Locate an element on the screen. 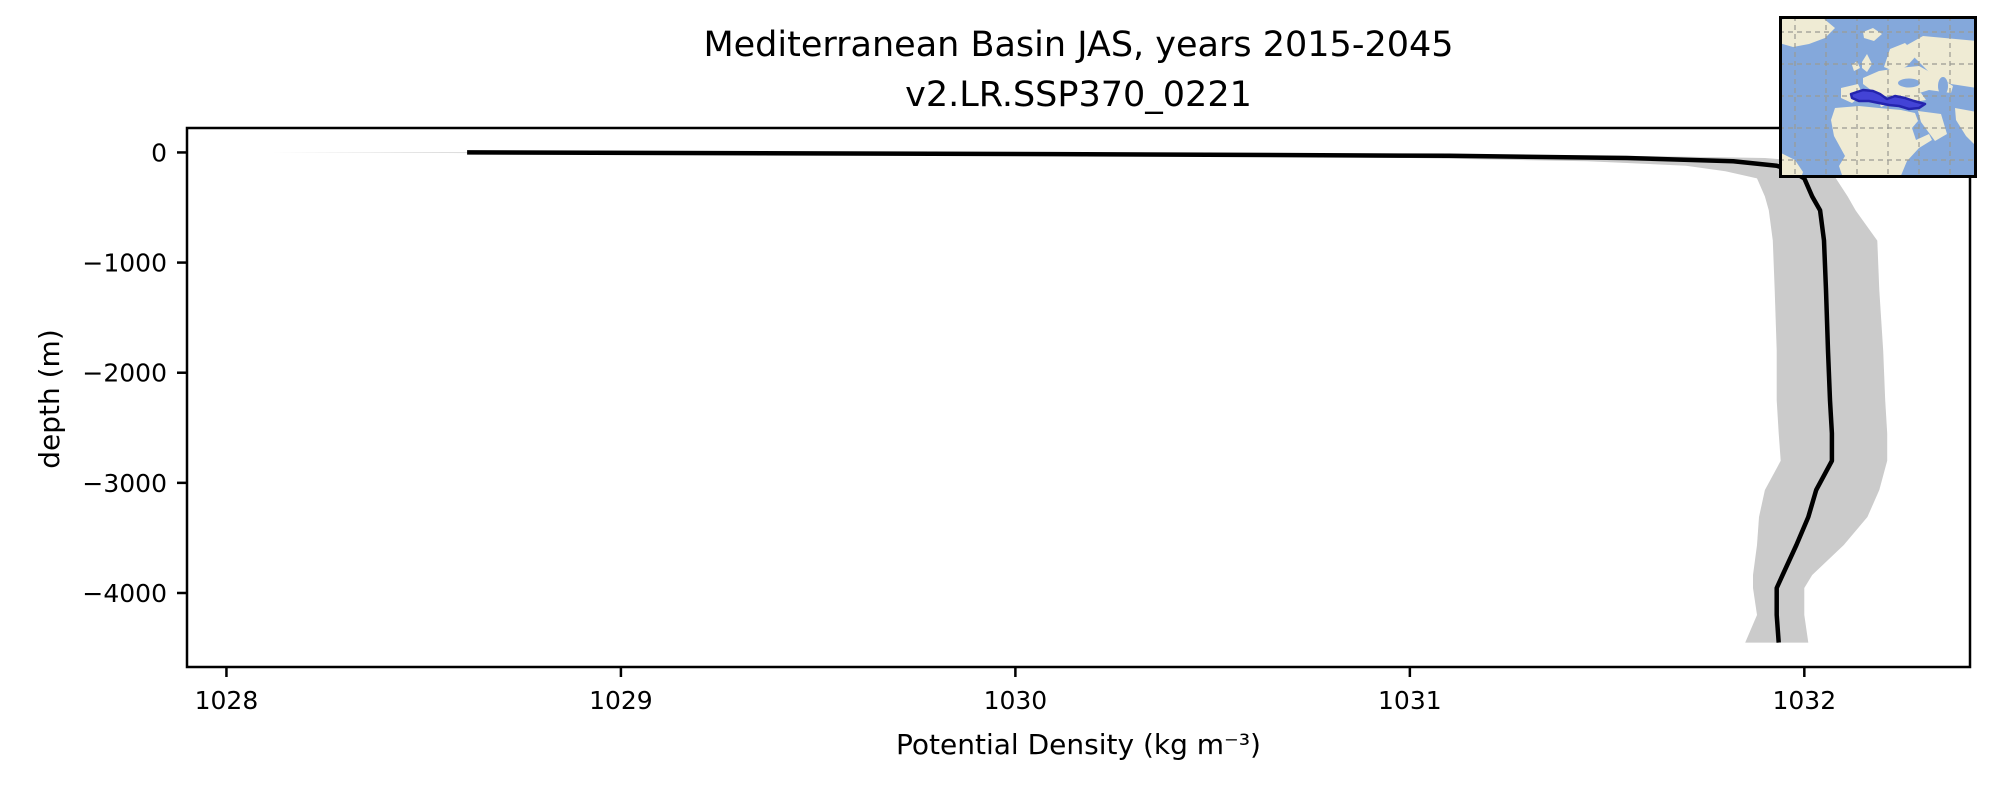  mediterranean-highlight is located at coordinates (1888, 99).